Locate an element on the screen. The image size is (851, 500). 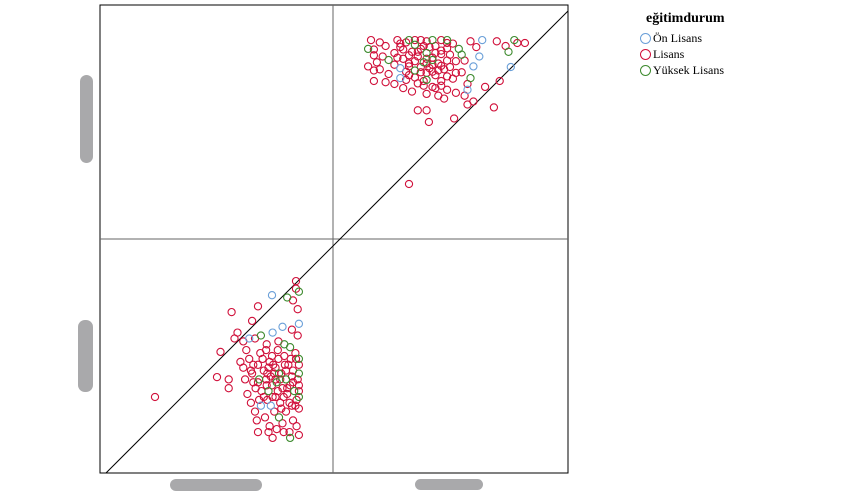
legend-item-yuksek-lisans: Yüksek Lisans is located at coordinates (682, 70).